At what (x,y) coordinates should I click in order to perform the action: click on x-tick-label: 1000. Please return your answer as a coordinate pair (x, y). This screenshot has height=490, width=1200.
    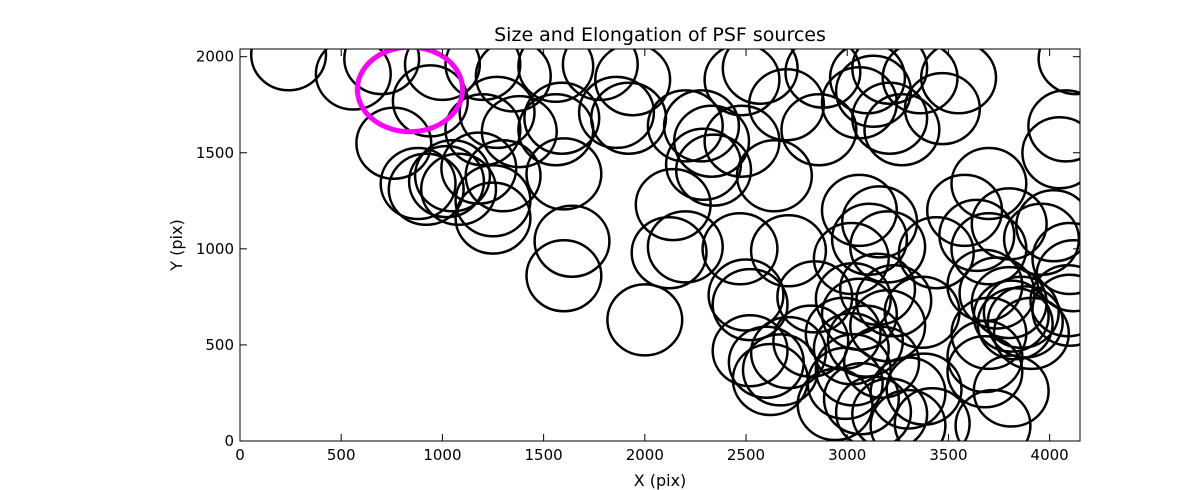
    Looking at the image, I should click on (442, 455).